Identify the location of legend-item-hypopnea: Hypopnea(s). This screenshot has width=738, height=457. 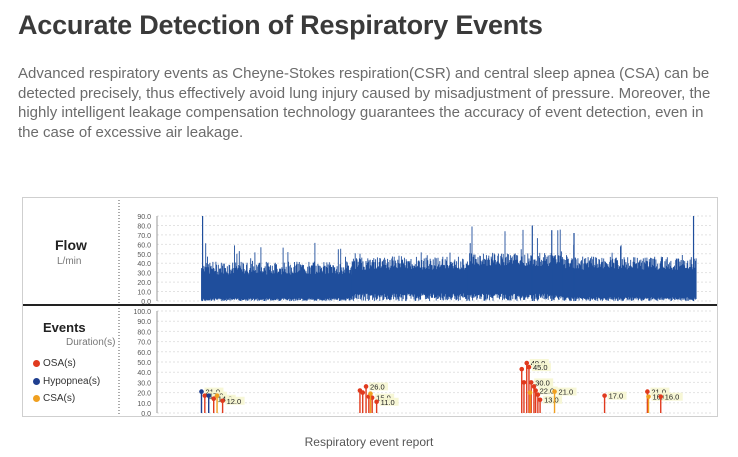
(88, 381).